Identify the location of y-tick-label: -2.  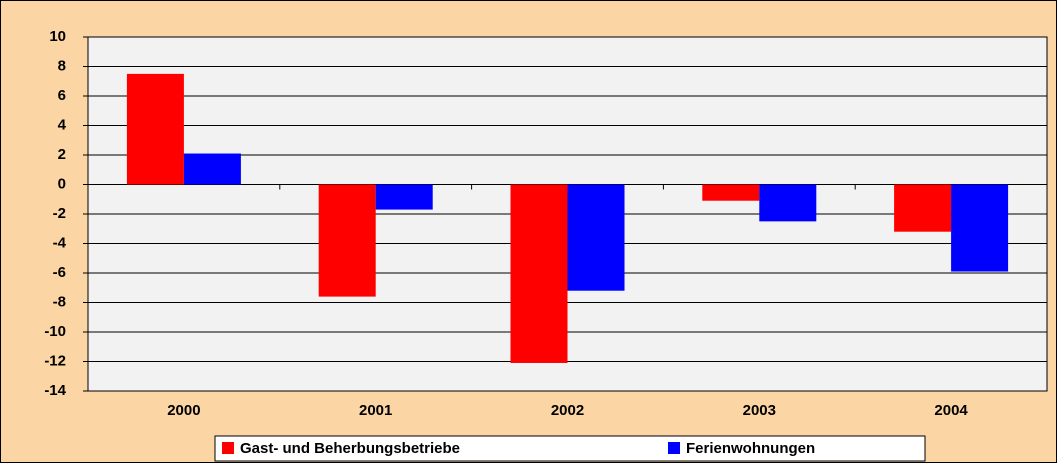
(59, 213).